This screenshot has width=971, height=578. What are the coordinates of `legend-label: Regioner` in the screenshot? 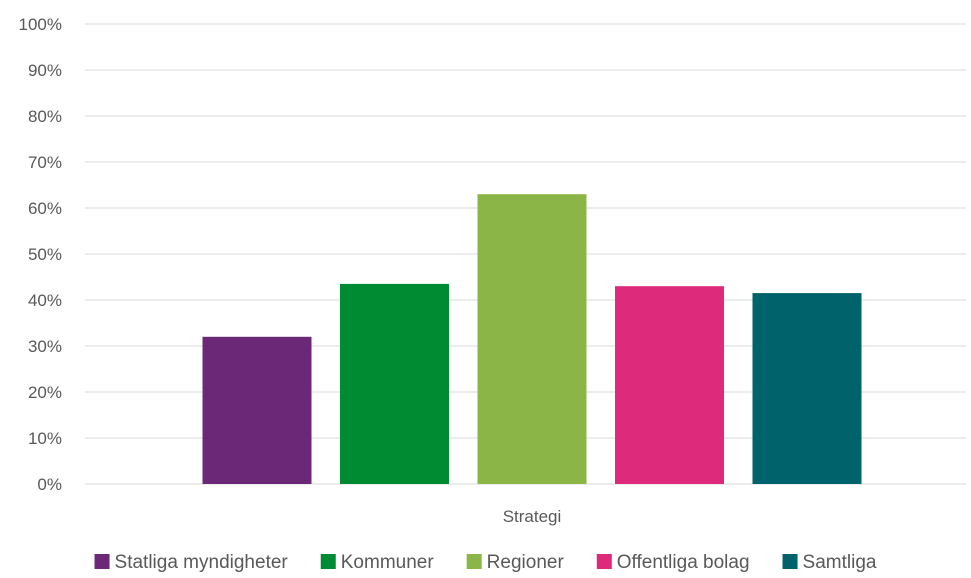 It's located at (526, 562).